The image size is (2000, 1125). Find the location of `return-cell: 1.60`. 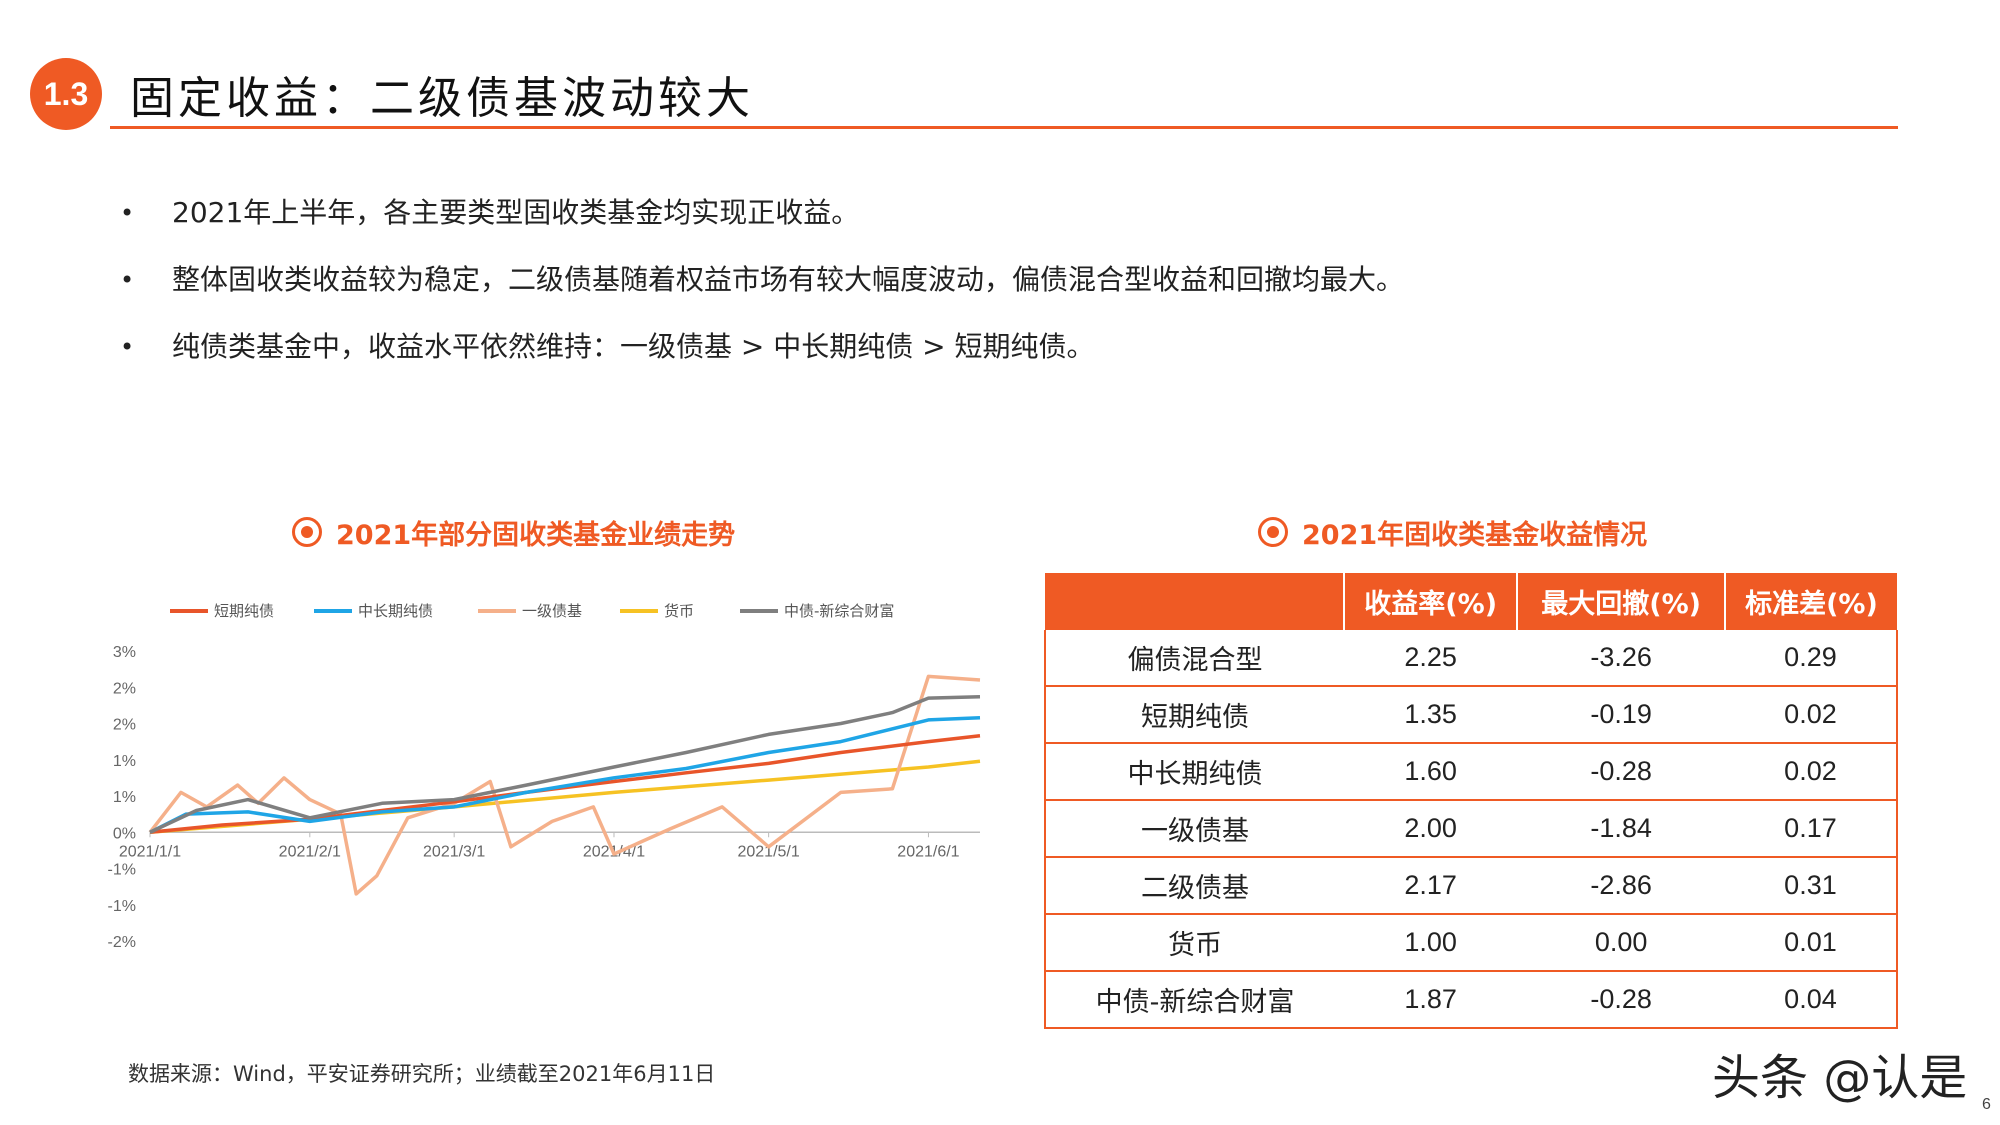

return-cell: 1.60 is located at coordinates (1431, 772).